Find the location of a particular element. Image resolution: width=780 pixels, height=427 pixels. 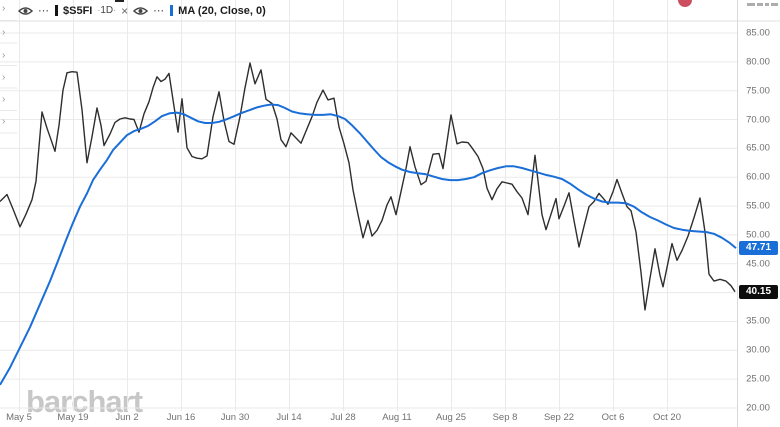

cropped-ui-fragment-dark is located at coordinates (119, 1).